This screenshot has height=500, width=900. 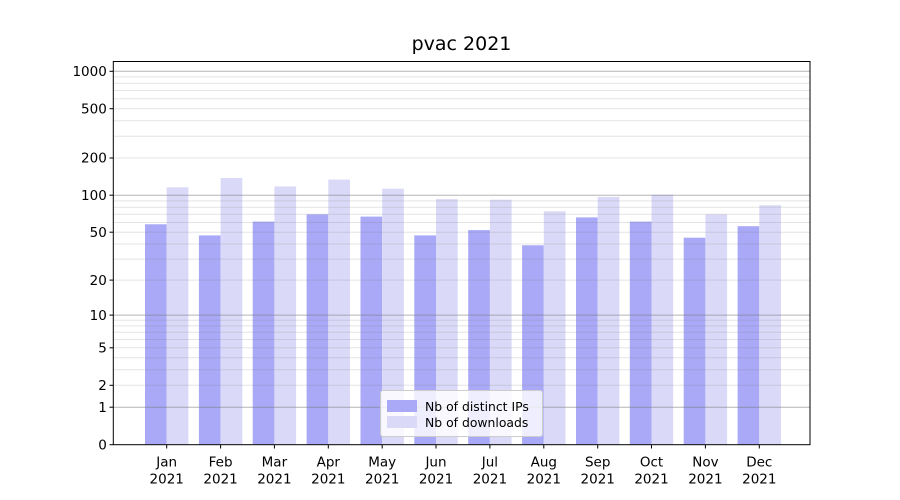 I want to click on x-tick-label: Jan 2021, so click(x=167, y=471).